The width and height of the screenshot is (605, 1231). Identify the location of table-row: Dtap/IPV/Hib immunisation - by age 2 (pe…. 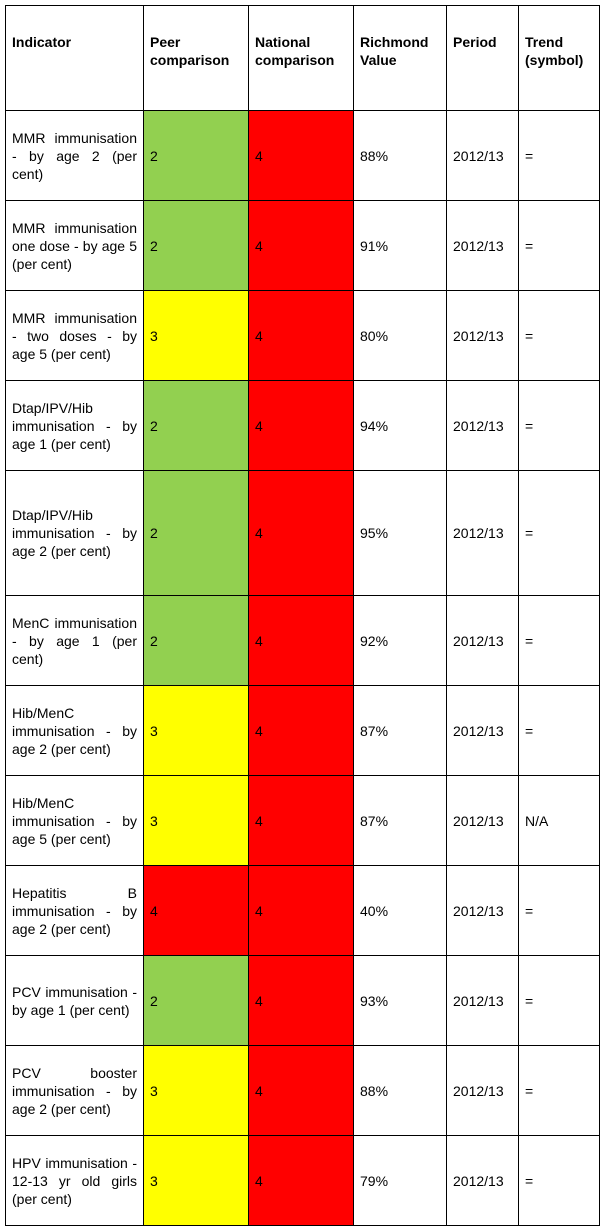
(302, 533).